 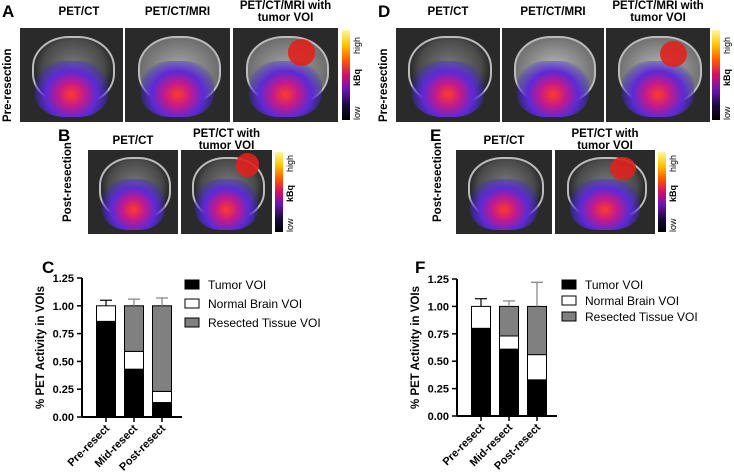 I want to click on panel-letter-a: A, so click(x=8, y=11).